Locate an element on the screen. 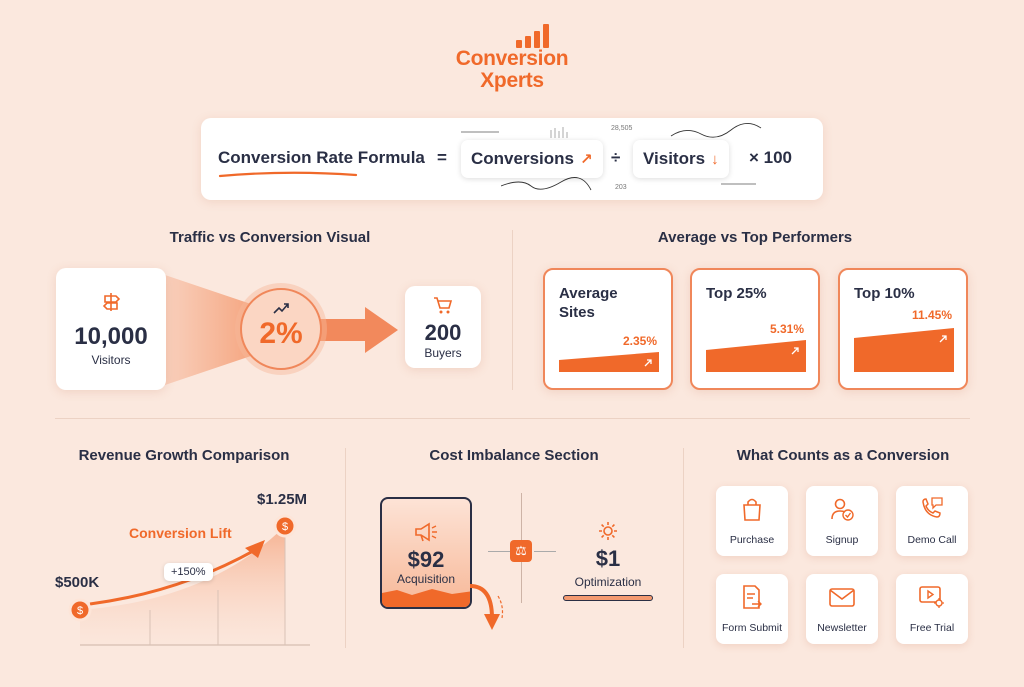 The height and width of the screenshot is (687, 1024). sparkline-top-icon is located at coordinates (611, 130).